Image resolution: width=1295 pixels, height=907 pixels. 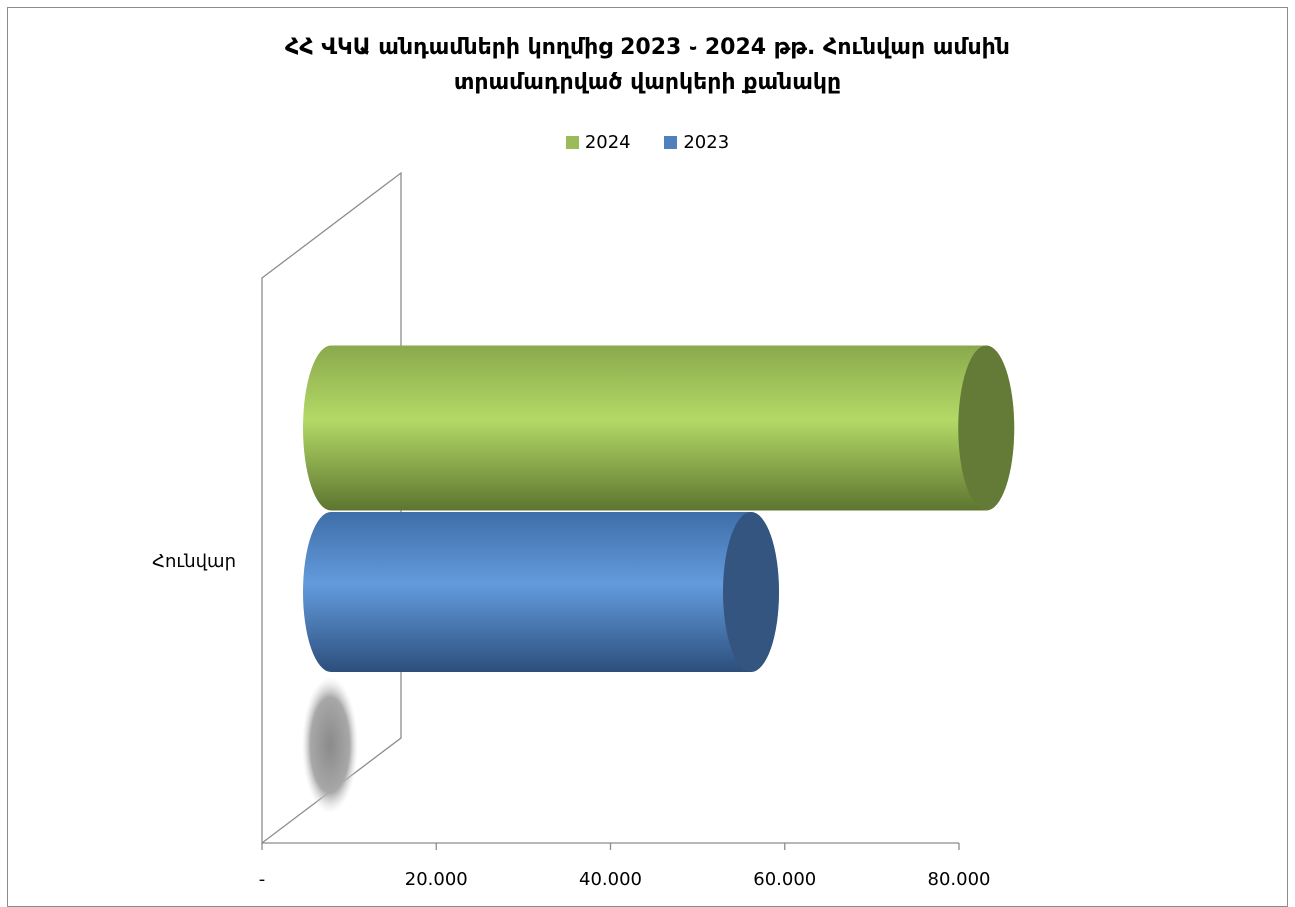 I want to click on bar-2024, so click(x=659, y=428).